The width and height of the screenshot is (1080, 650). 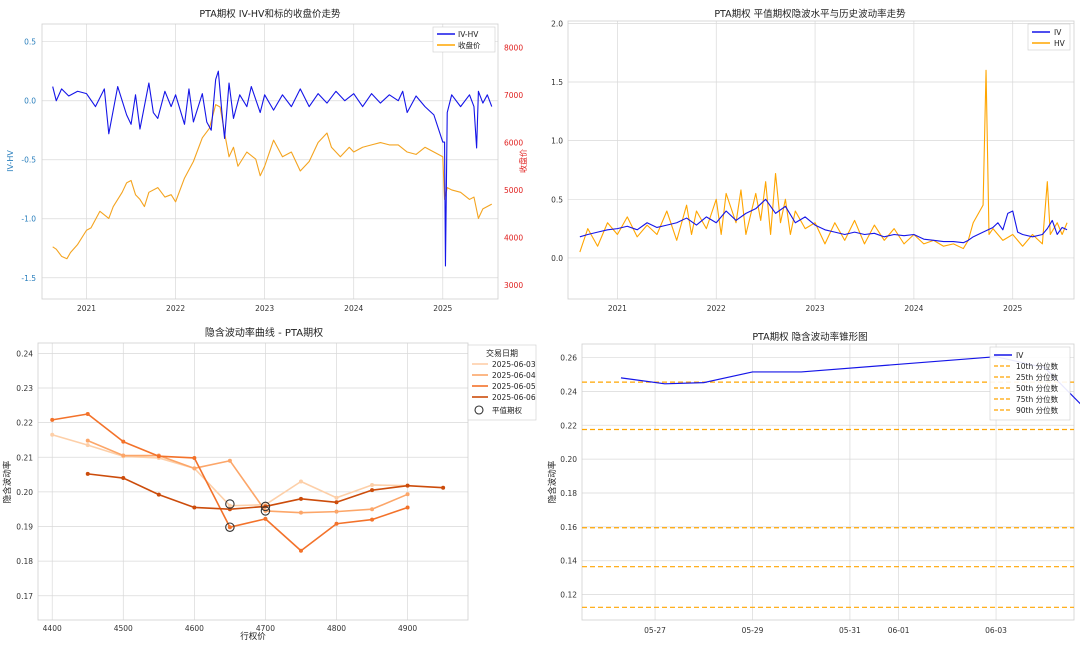 What do you see at coordinates (513, 143) in the screenshot?
I see `y2-tick-label: 6000` at bounding box center [513, 143].